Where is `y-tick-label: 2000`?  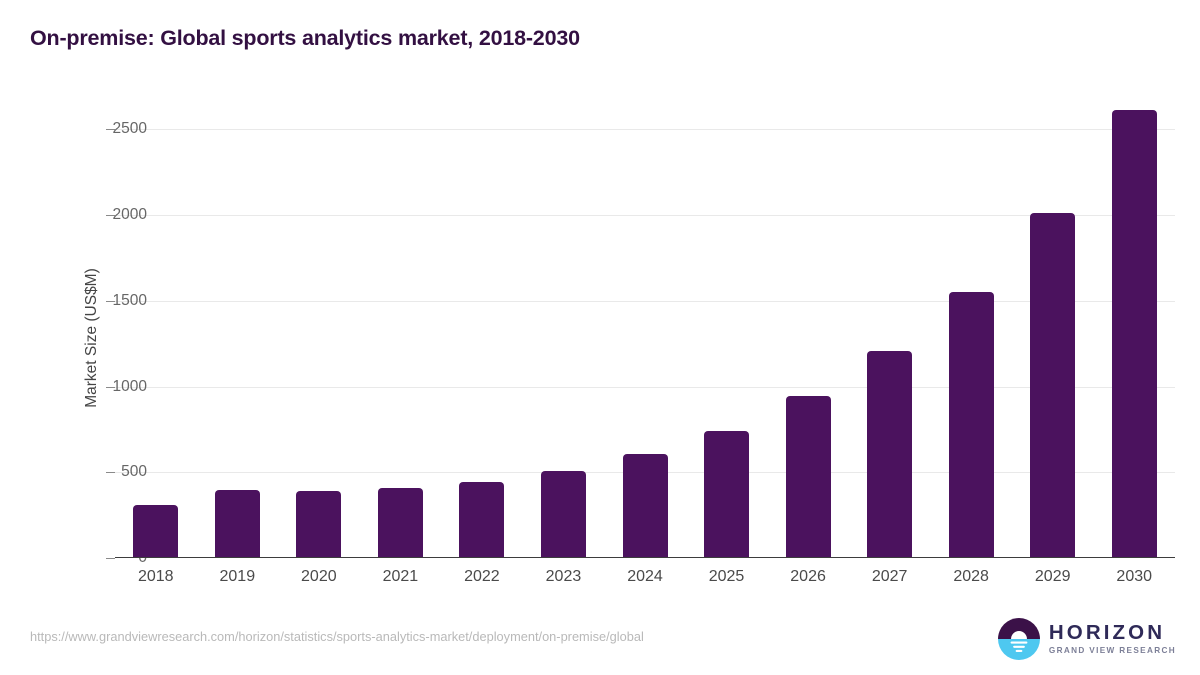 y-tick-label: 2000 is located at coordinates (129, 215).